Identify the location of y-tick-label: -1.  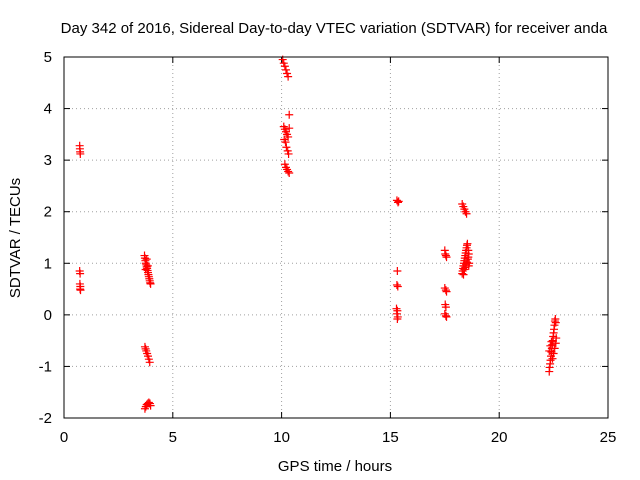
(45, 366).